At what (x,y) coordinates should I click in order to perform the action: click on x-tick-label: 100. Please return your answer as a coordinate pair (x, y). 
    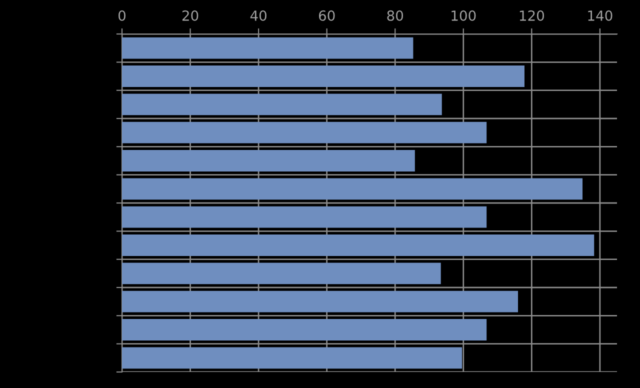
    Looking at the image, I should click on (464, 15).